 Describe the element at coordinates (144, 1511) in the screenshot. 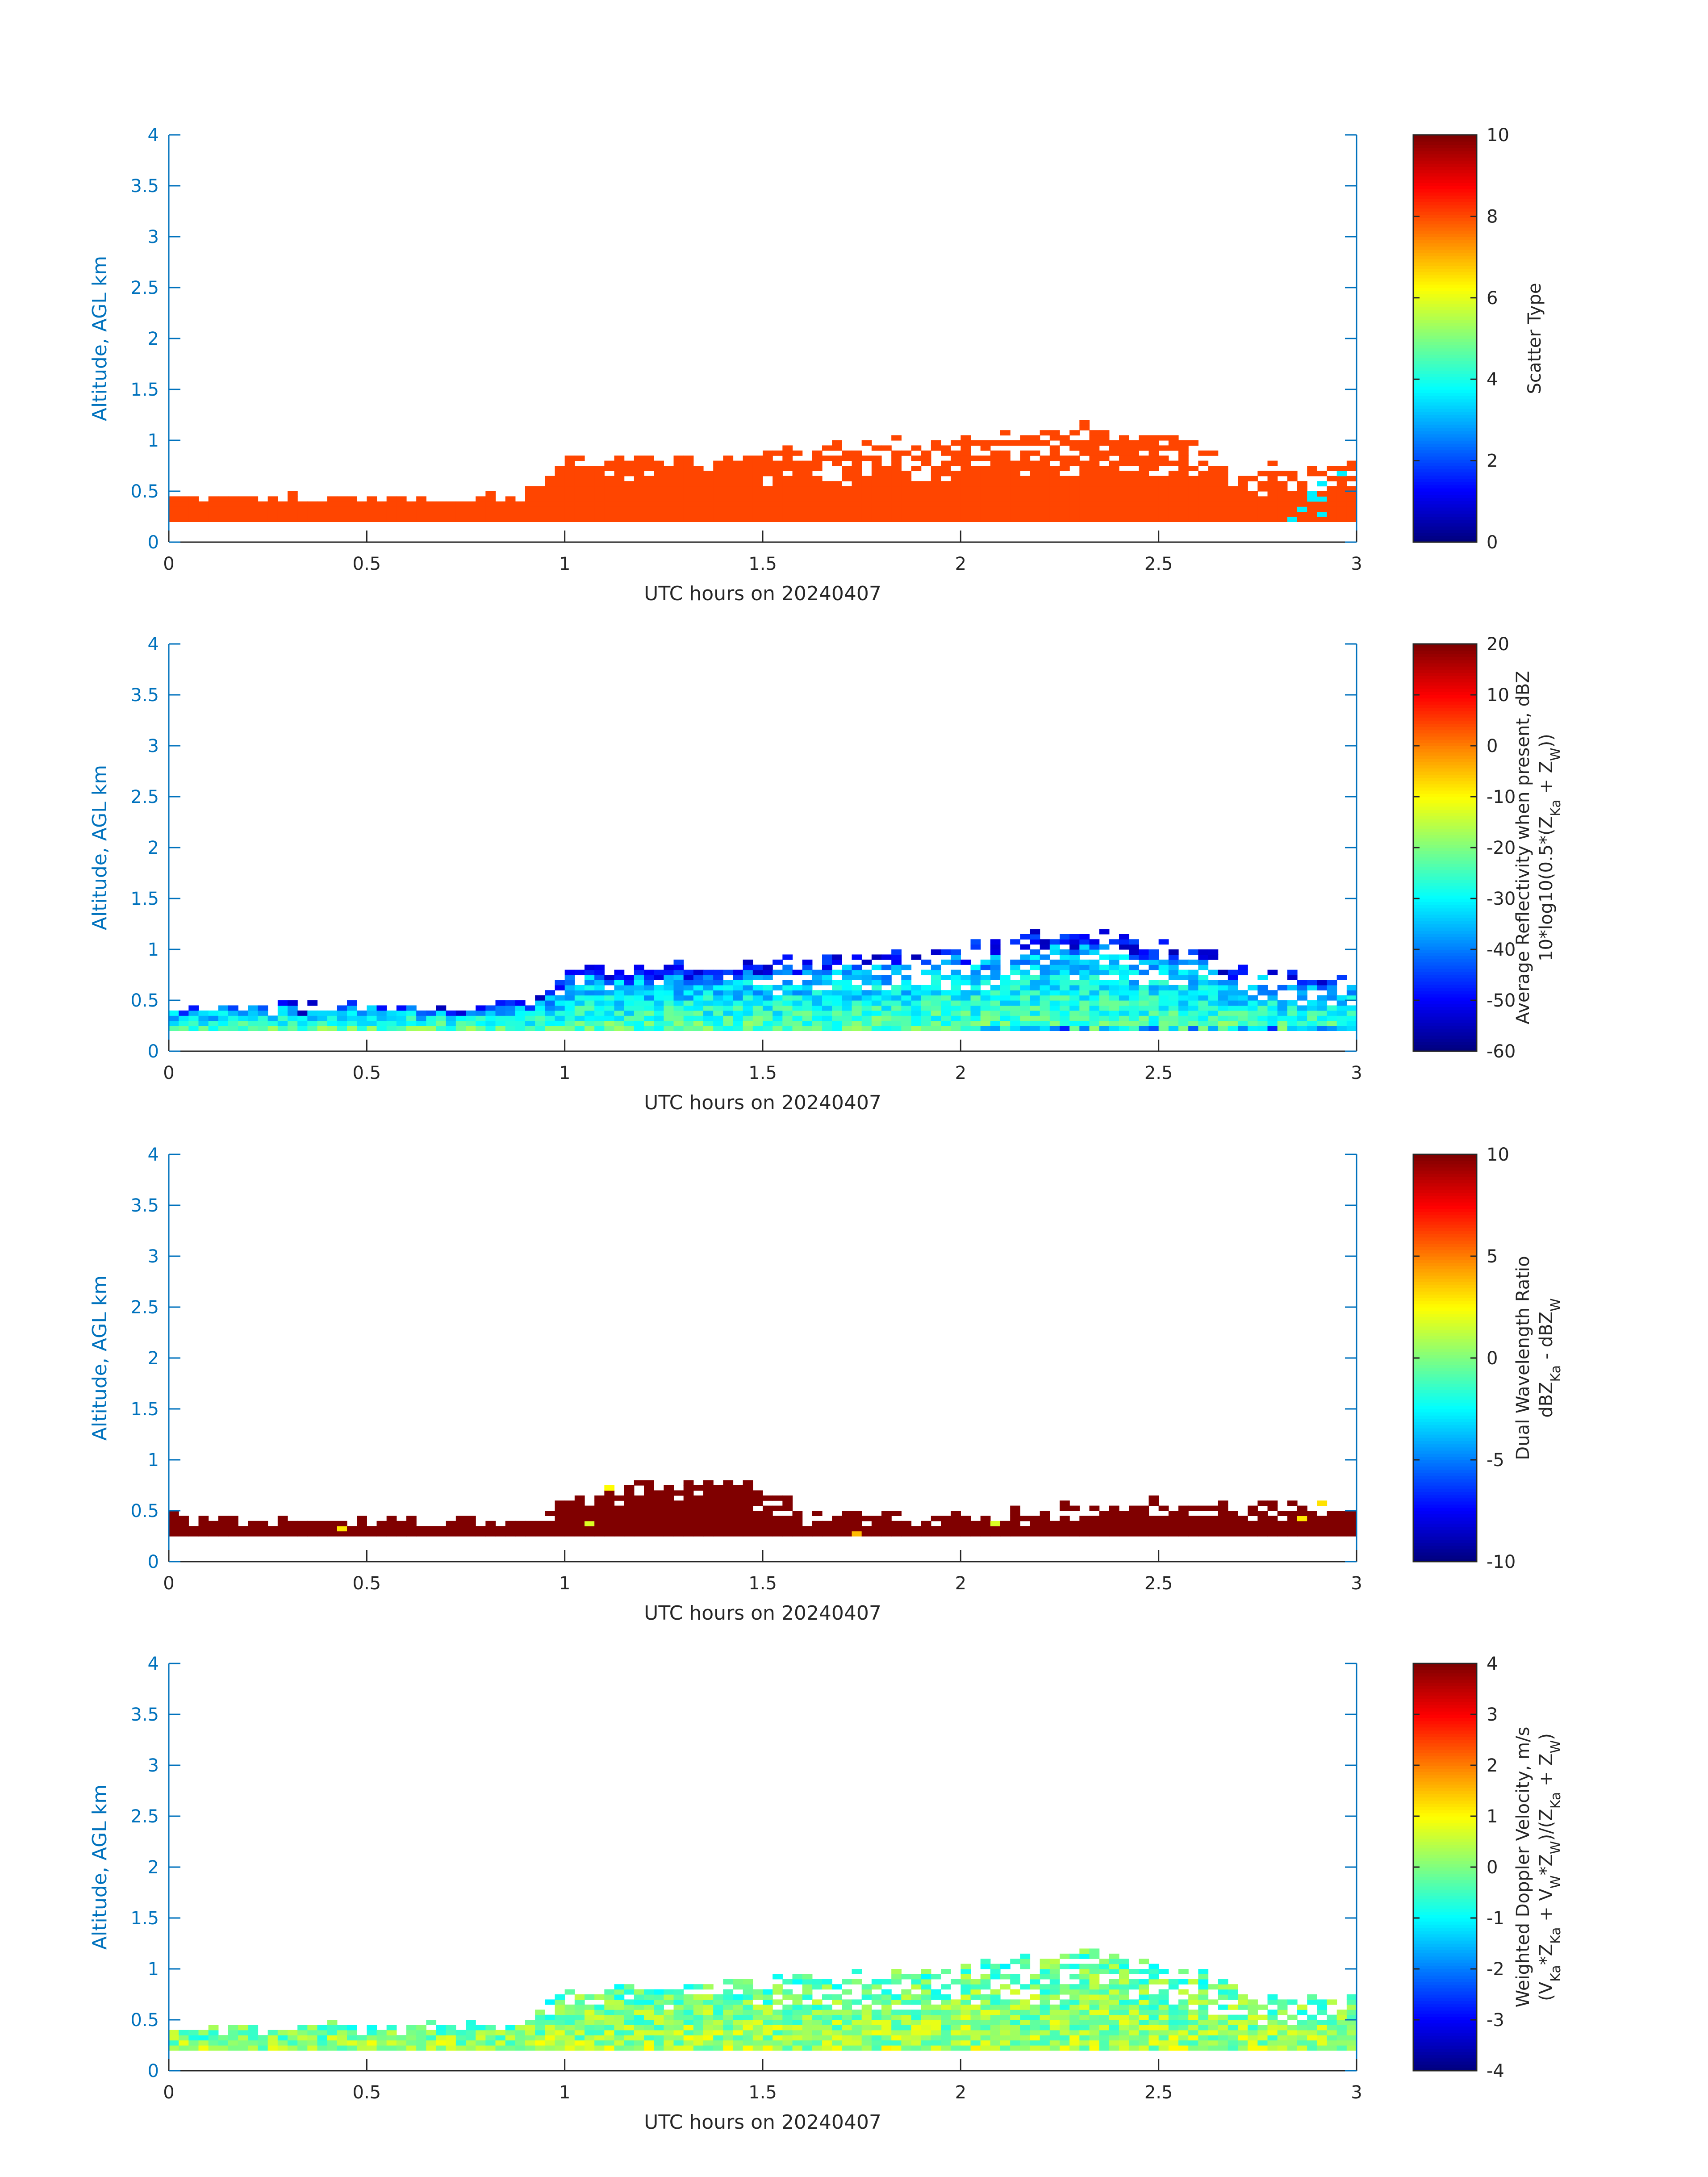

I see `y-tick-label: 0.5` at that location.